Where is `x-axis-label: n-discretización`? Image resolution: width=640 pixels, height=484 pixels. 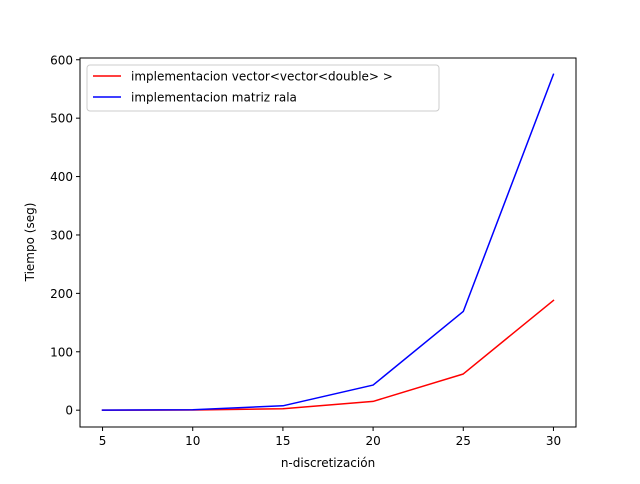 x-axis-label: n-discretización is located at coordinates (328, 463).